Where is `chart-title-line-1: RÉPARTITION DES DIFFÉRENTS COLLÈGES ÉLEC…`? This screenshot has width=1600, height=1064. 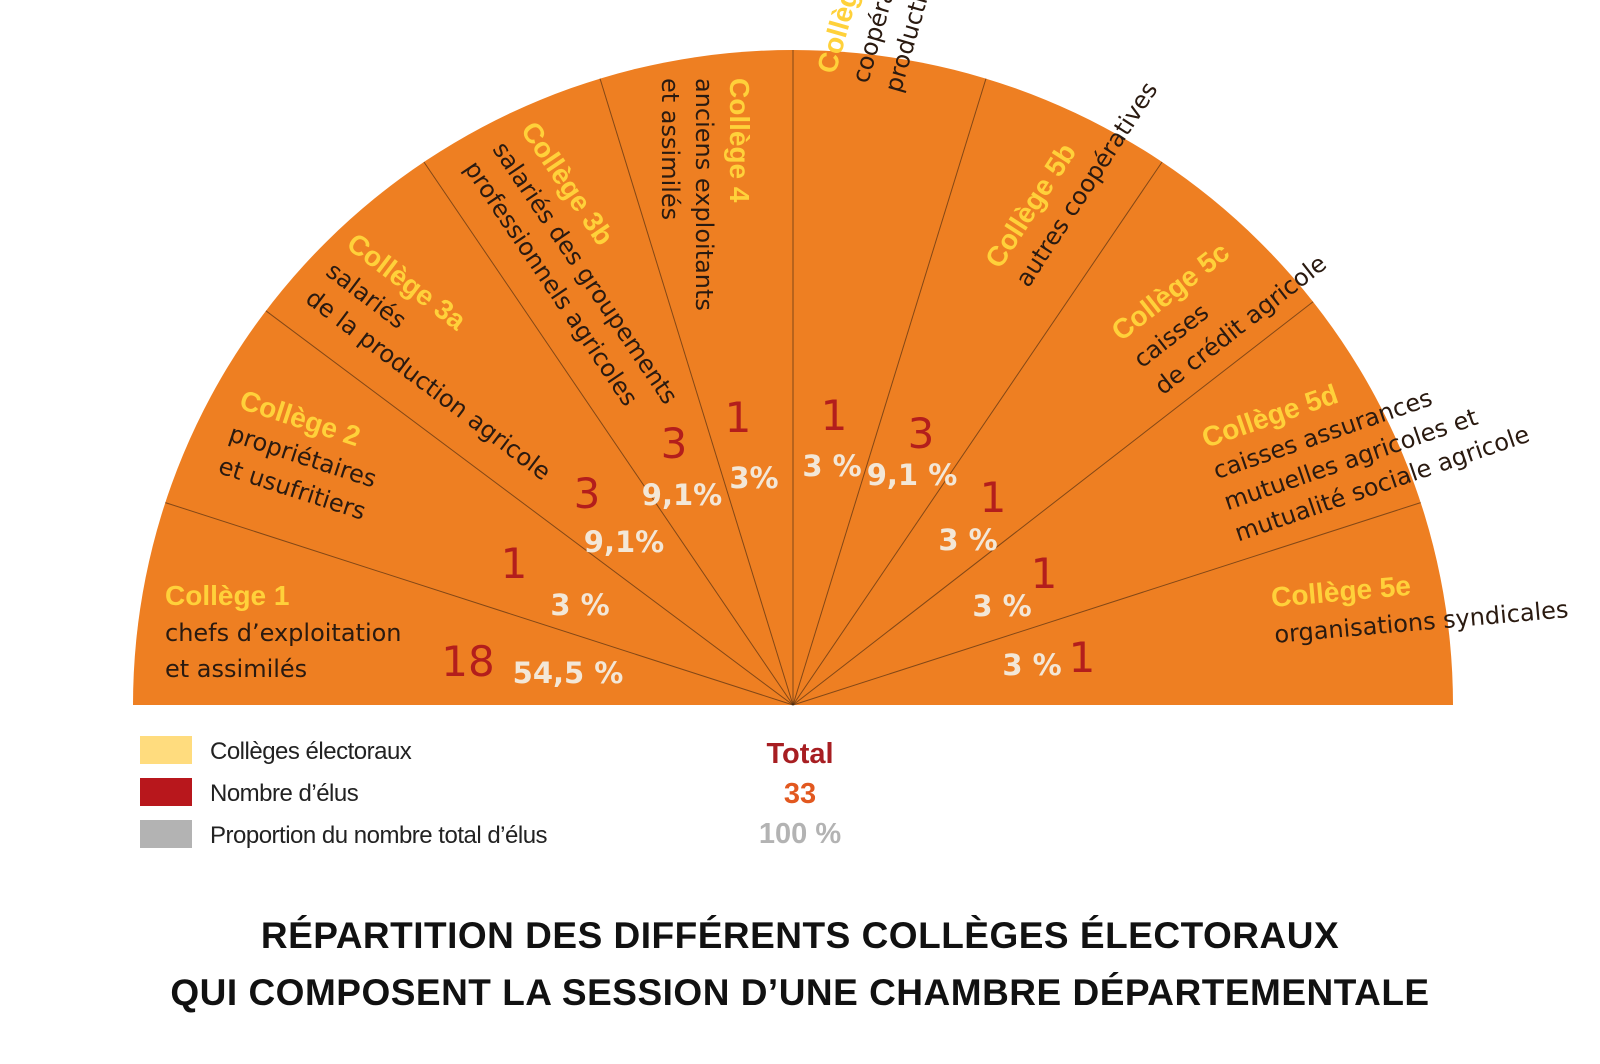
chart-title-line-1: RÉPARTITION DES DIFFÉRENTS COLLÈGES ÉLEC… is located at coordinates (800, 935).